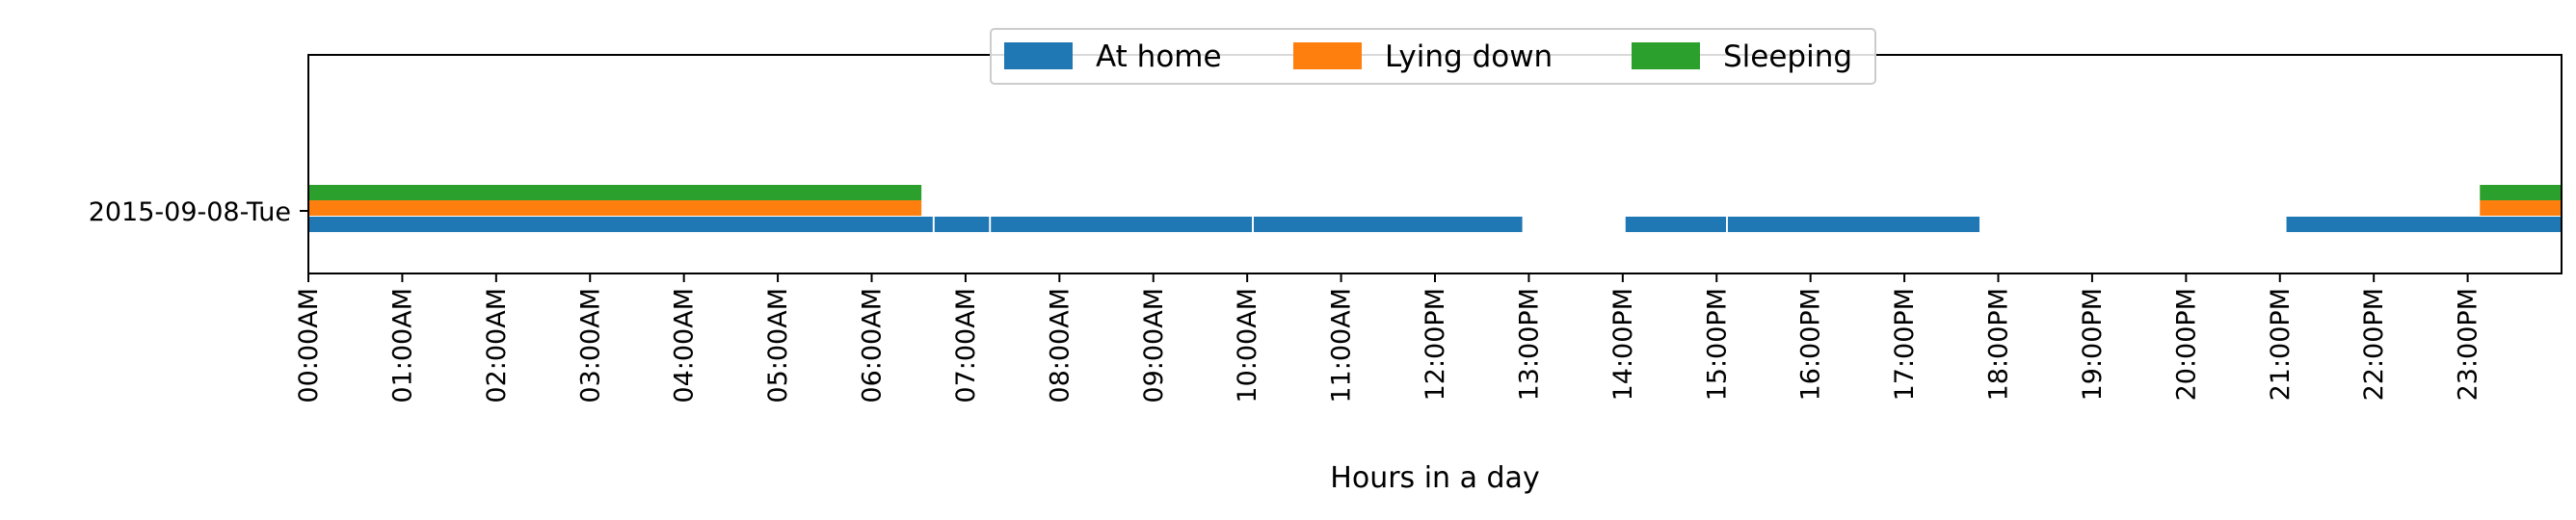  I want to click on x-tick-label-17: 17:00PM, so click(1905, 345).